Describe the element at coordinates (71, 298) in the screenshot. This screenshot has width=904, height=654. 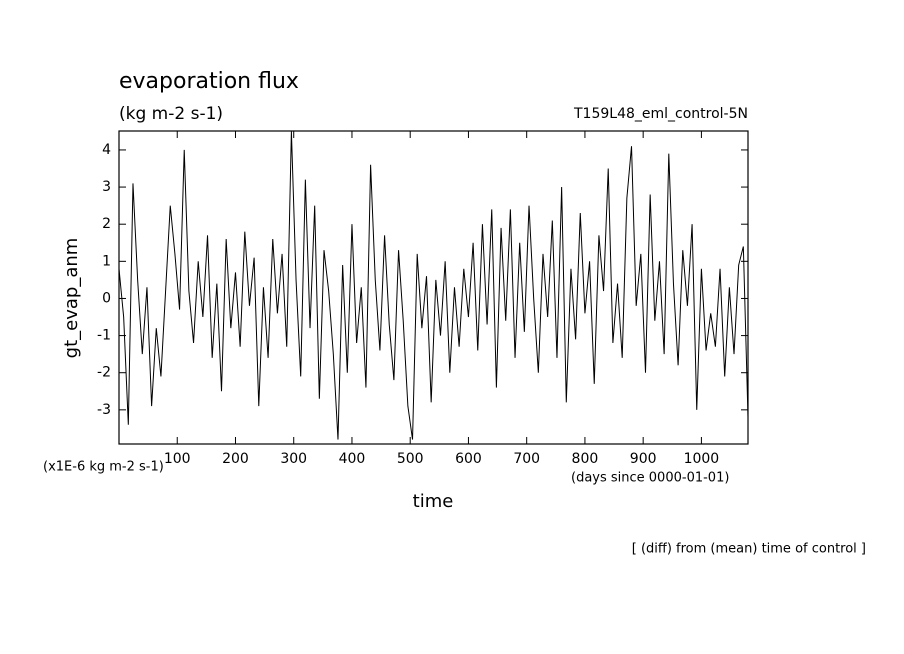
I see `y-axis-label: gt_evap_anm` at that location.